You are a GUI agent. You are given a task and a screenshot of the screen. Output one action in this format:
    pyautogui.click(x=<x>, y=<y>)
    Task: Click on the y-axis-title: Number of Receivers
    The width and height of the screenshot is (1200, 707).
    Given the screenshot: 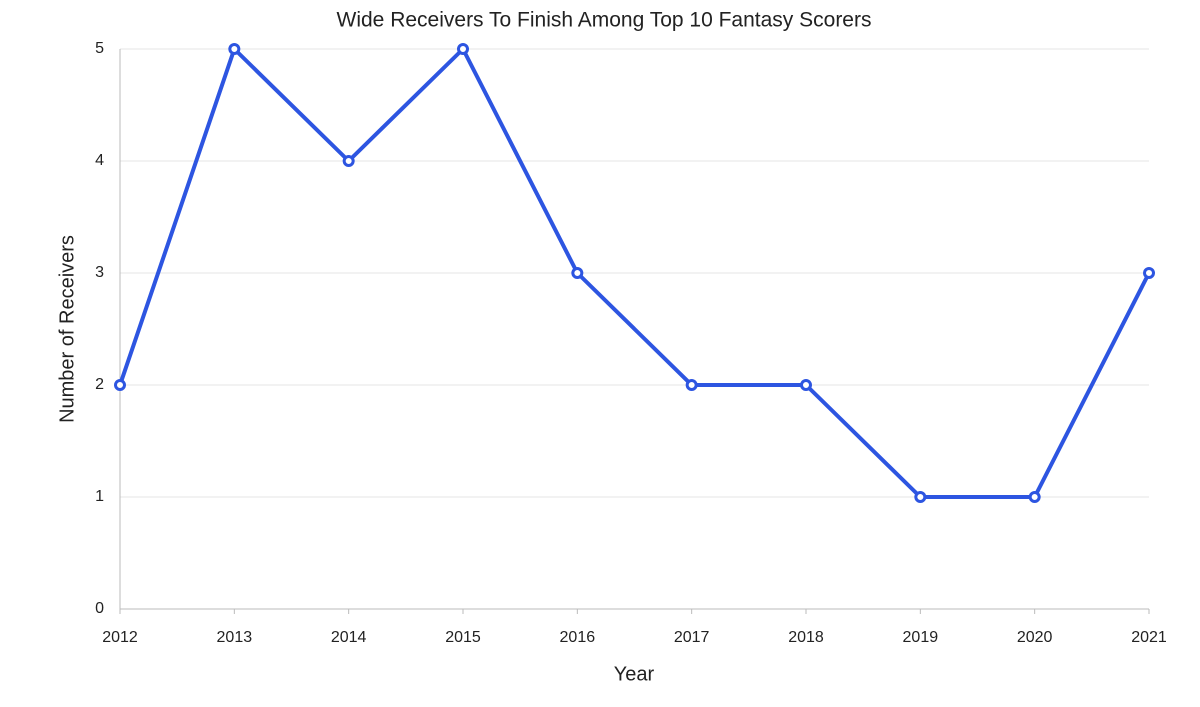 What is the action you would take?
    pyautogui.click(x=67, y=329)
    